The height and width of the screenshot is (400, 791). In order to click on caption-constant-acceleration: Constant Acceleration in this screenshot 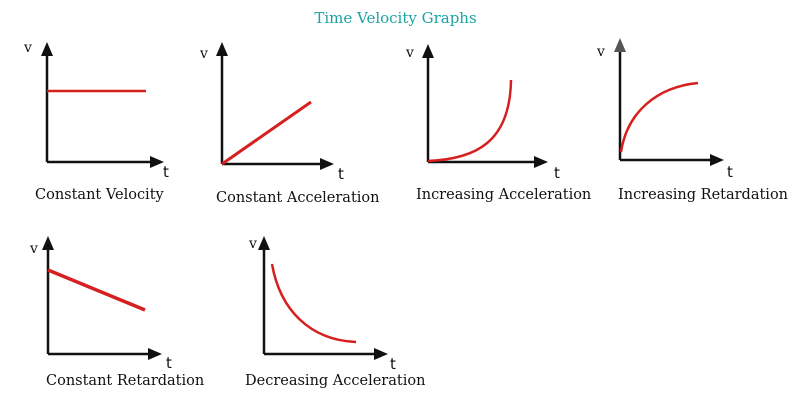, I will do `click(298, 198)`.